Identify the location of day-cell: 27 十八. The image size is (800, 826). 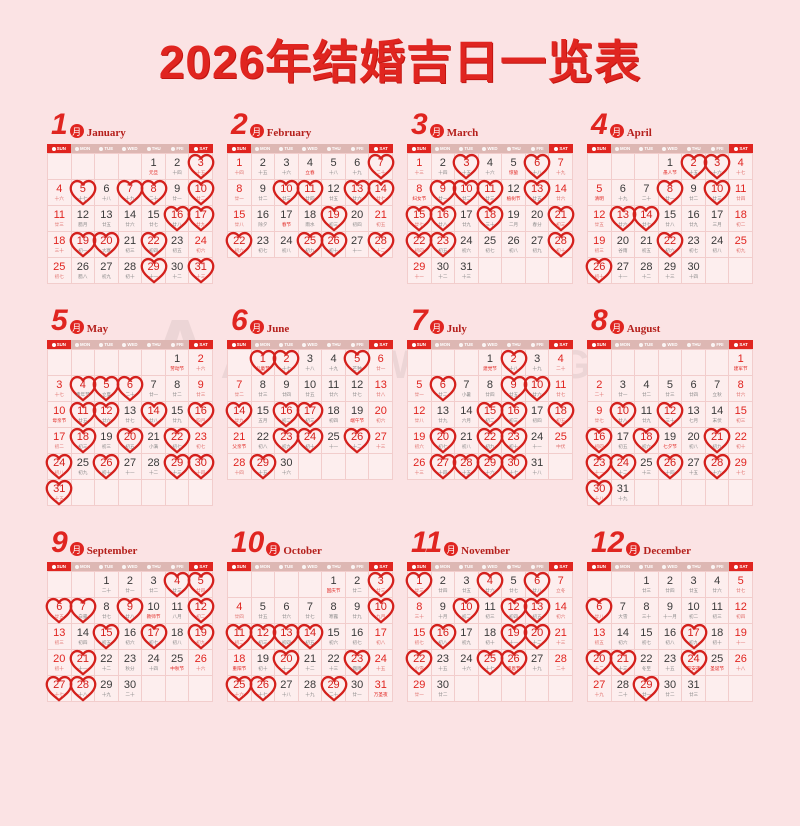
(287, 689).